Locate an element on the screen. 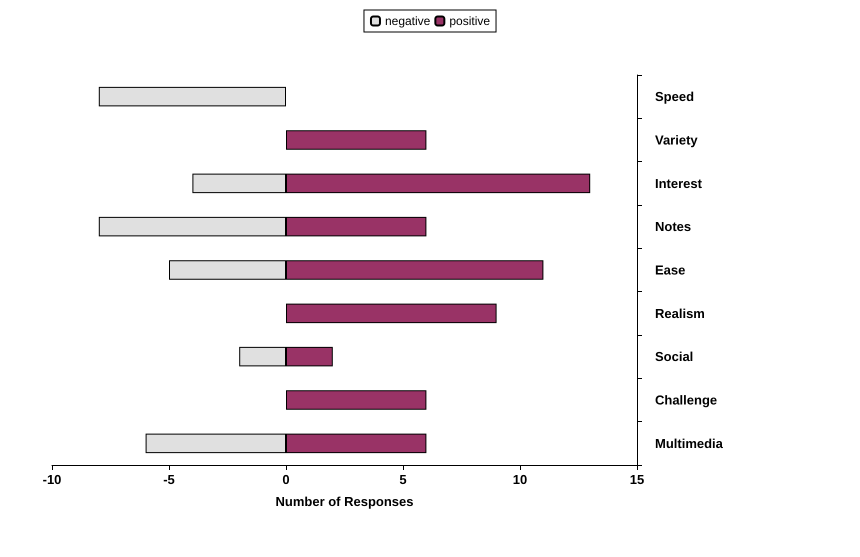  x-tick-label: -5 is located at coordinates (169, 479).